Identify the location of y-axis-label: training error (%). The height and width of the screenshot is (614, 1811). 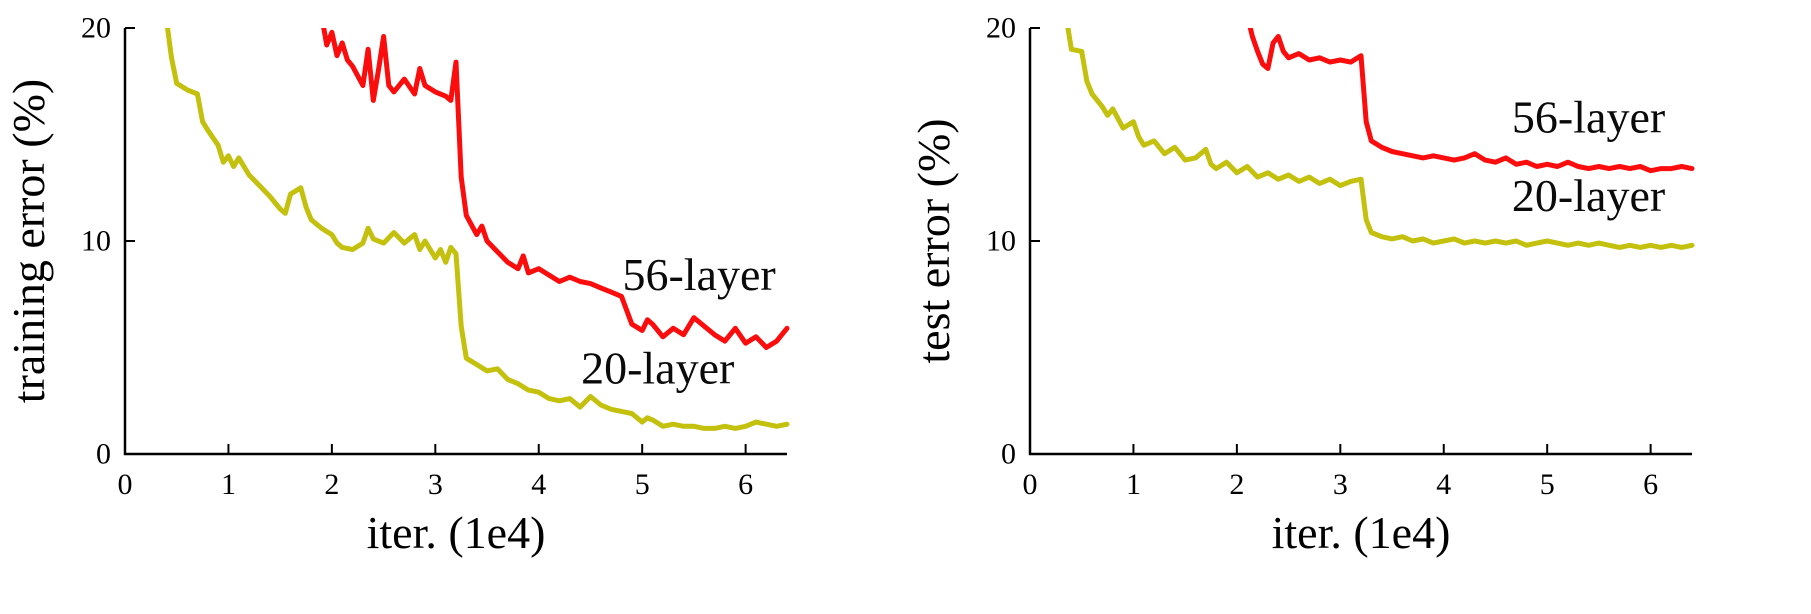
(28, 241).